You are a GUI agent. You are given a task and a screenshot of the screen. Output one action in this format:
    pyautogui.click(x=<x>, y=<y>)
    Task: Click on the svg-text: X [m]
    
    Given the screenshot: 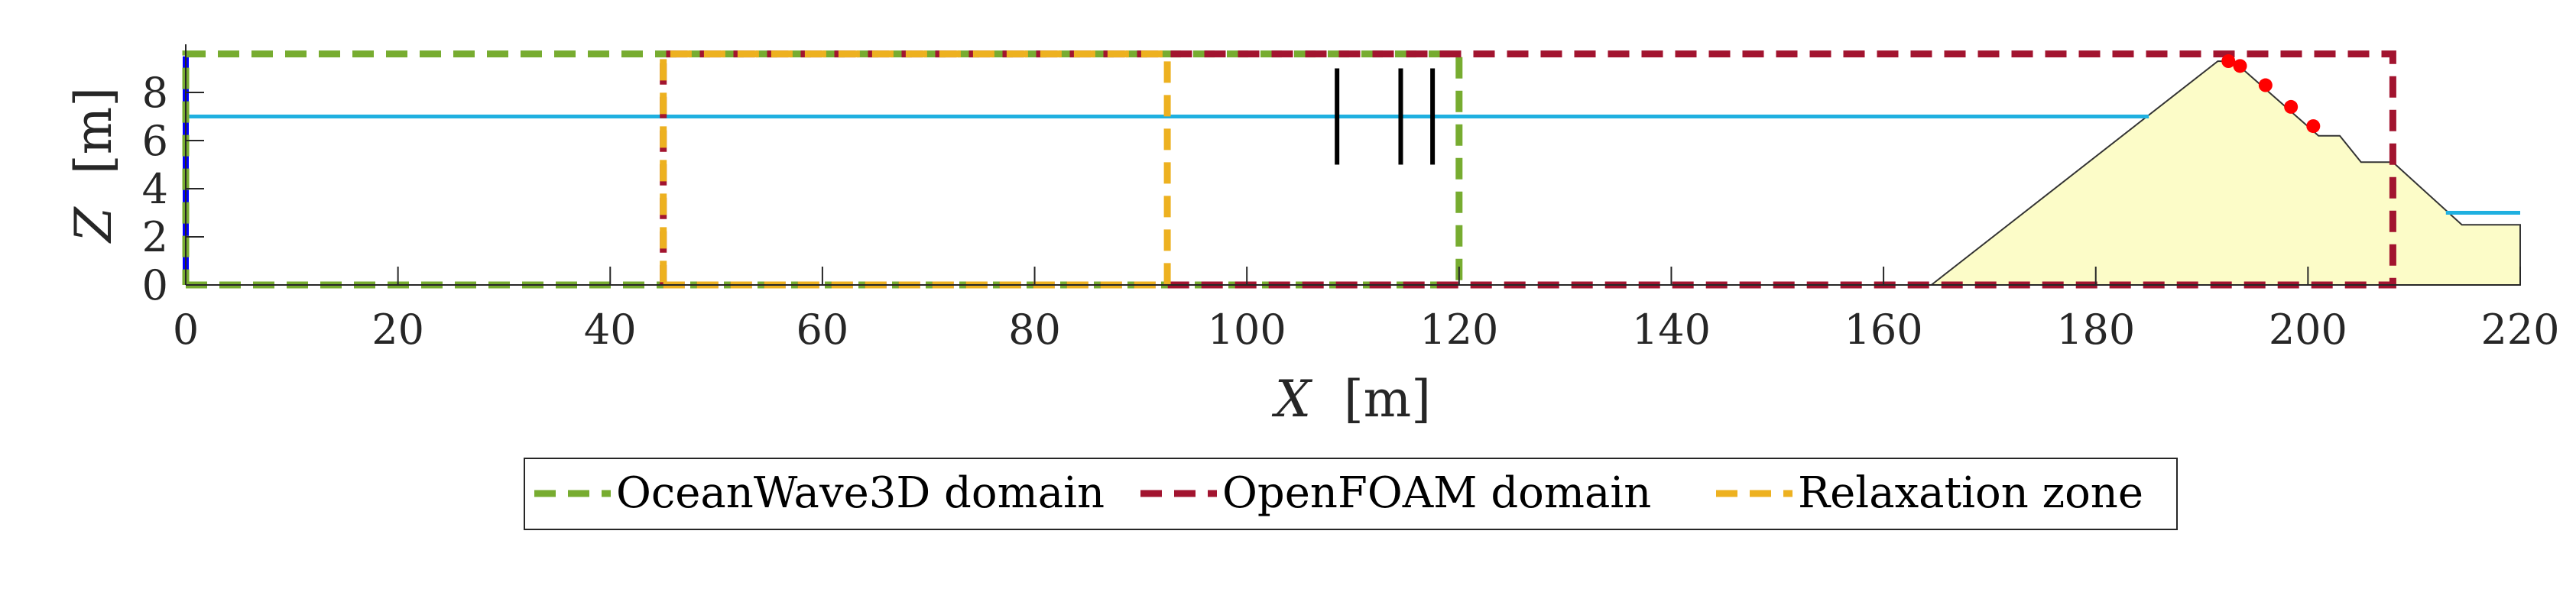 What is the action you would take?
    pyautogui.click(x=1351, y=399)
    